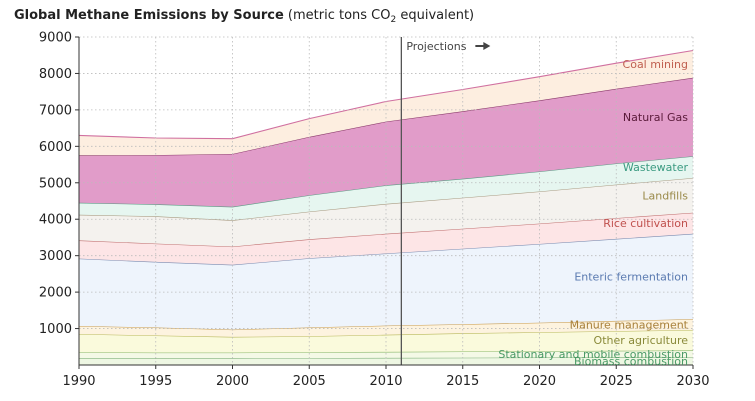 The image size is (755, 401). Describe the element at coordinates (55, 74) in the screenshot. I see `y-tick-label-8000: 8000` at that location.